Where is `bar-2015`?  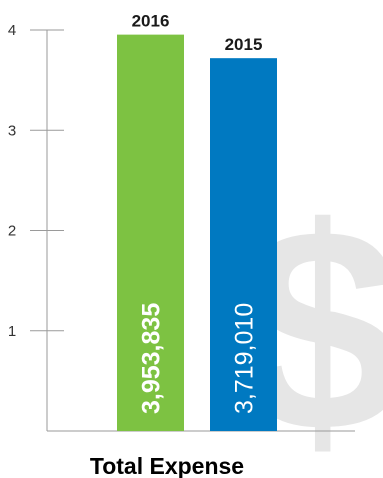
bar-2015 is located at coordinates (243, 244).